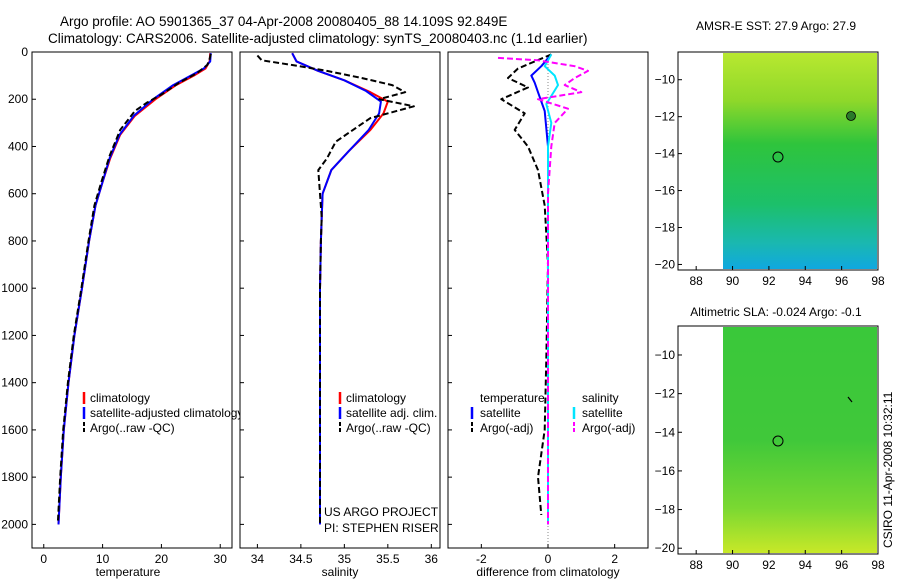  I want to click on legend-sal-satellite-label: satellite, so click(602, 413).